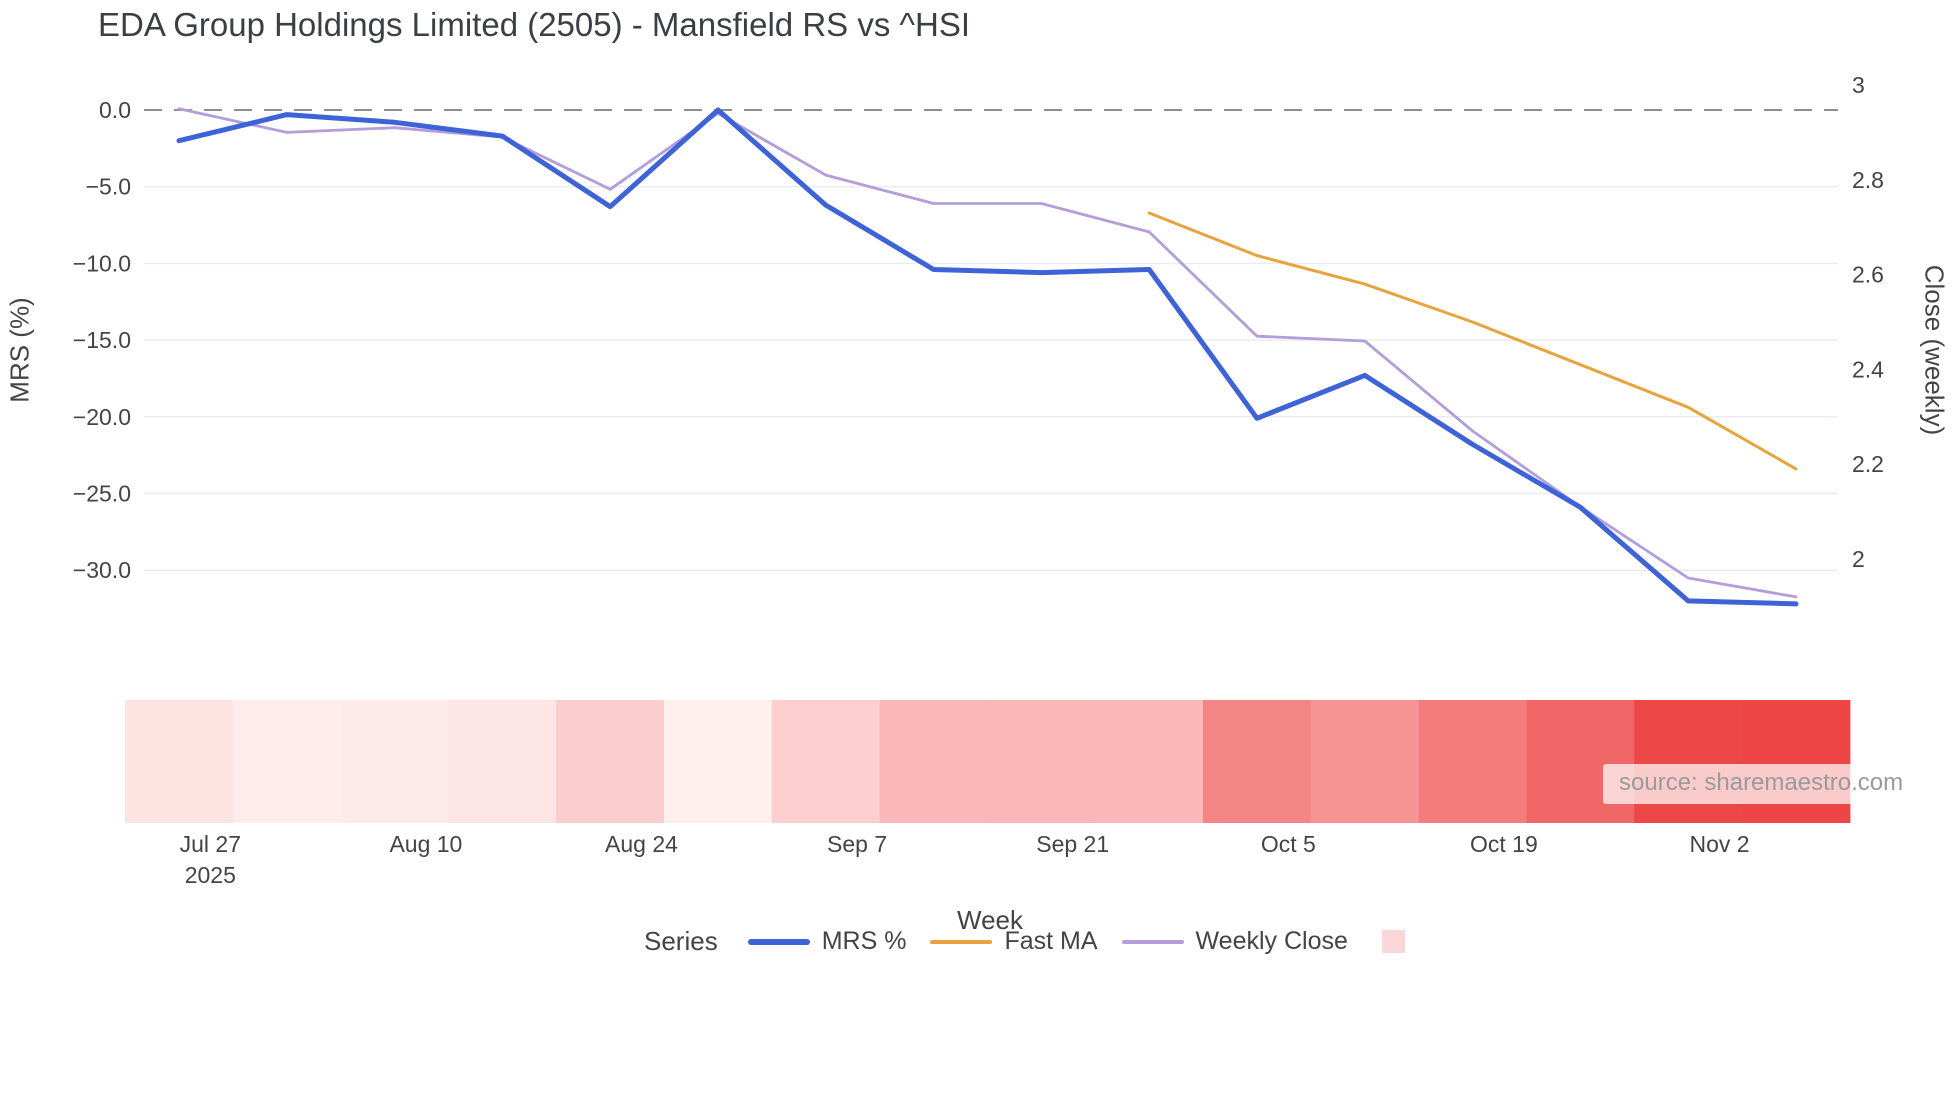  Describe the element at coordinates (857, 844) in the screenshot. I see `x-tick-label: Sep 7` at that location.